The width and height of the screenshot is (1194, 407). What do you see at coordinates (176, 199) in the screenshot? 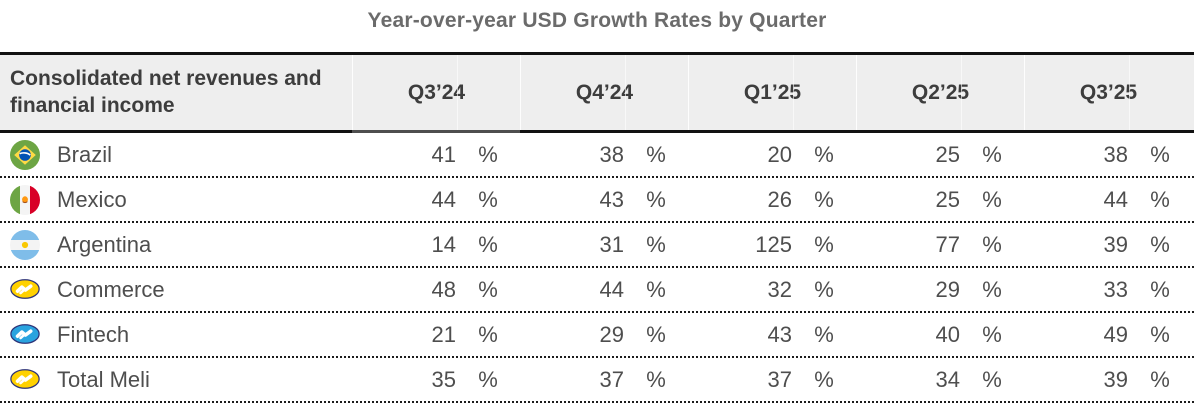
I see `row-label-mexico: Mexico` at bounding box center [176, 199].